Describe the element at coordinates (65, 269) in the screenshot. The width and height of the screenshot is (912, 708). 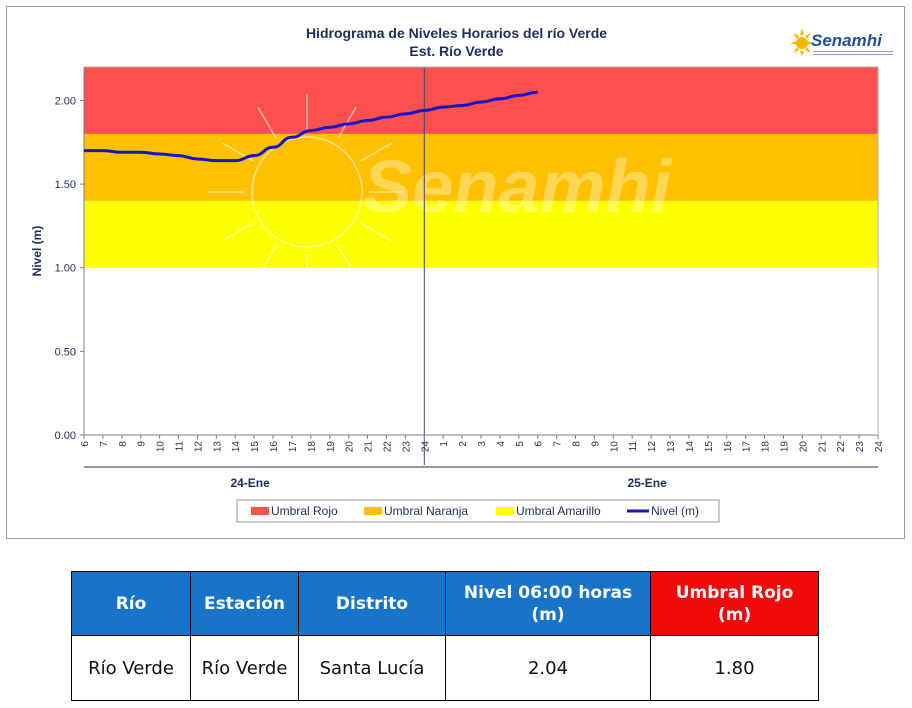
I see `y-tick-label: 1.00` at that location.